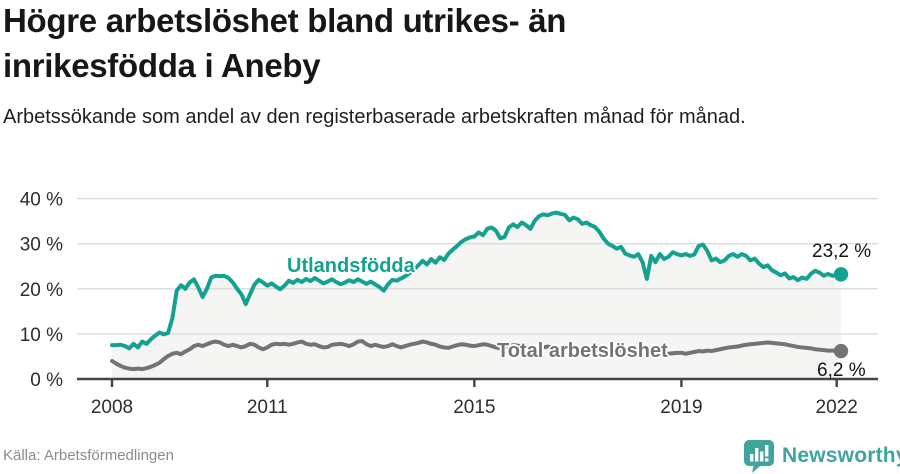 This screenshot has height=474, width=900. I want to click on y-tick-label: 10 %, so click(41, 335).